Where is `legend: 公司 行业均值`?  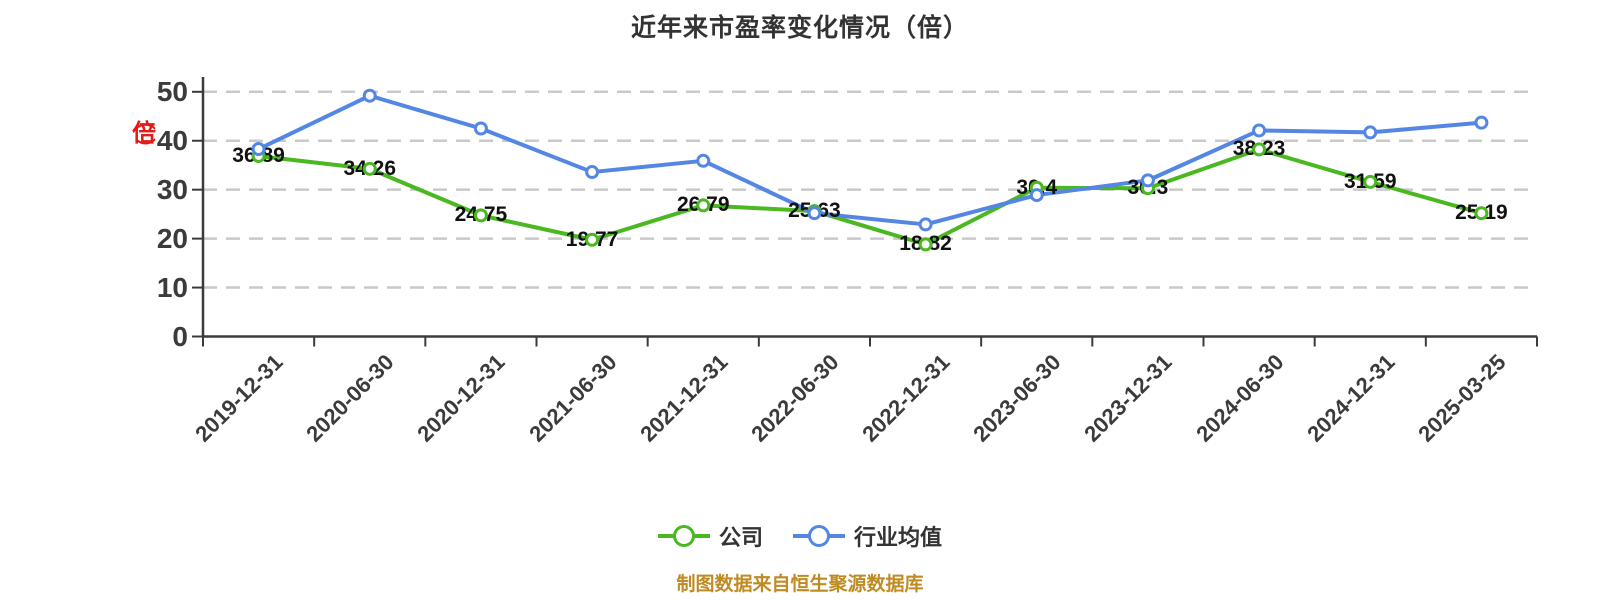
legend: 公司 行业均值 is located at coordinates (800, 536).